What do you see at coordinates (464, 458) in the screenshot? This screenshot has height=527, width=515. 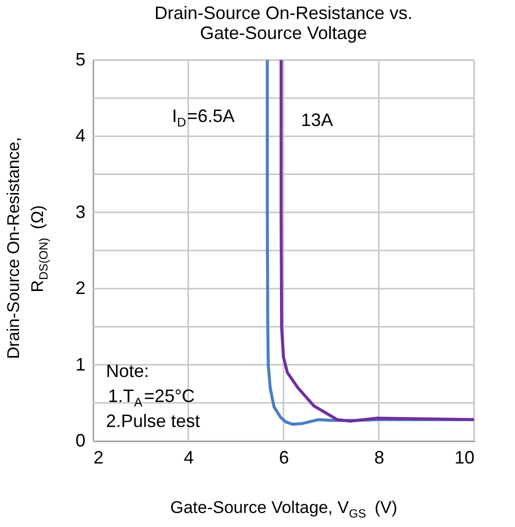 I see `x-tick-label: 10` at bounding box center [464, 458].